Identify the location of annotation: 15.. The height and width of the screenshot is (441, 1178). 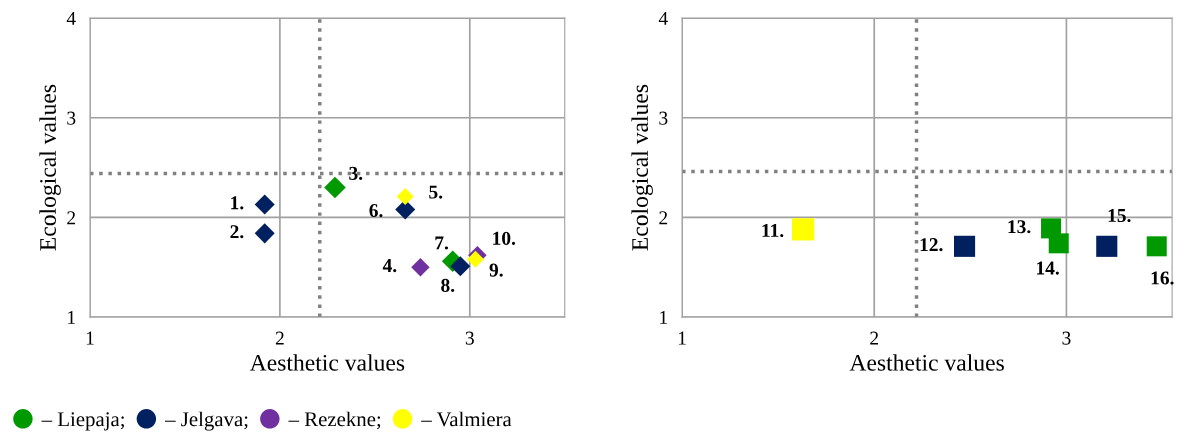
(1119, 215).